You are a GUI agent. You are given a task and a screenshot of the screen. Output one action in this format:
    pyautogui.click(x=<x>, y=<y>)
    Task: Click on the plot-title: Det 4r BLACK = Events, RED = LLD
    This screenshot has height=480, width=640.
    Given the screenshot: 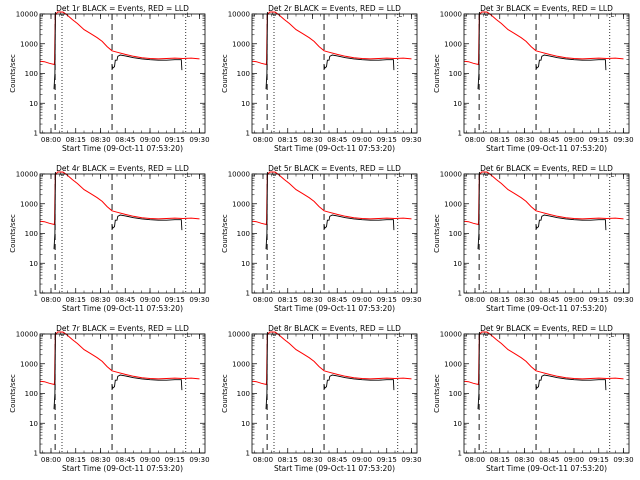 What is the action you would take?
    pyautogui.click(x=122, y=168)
    